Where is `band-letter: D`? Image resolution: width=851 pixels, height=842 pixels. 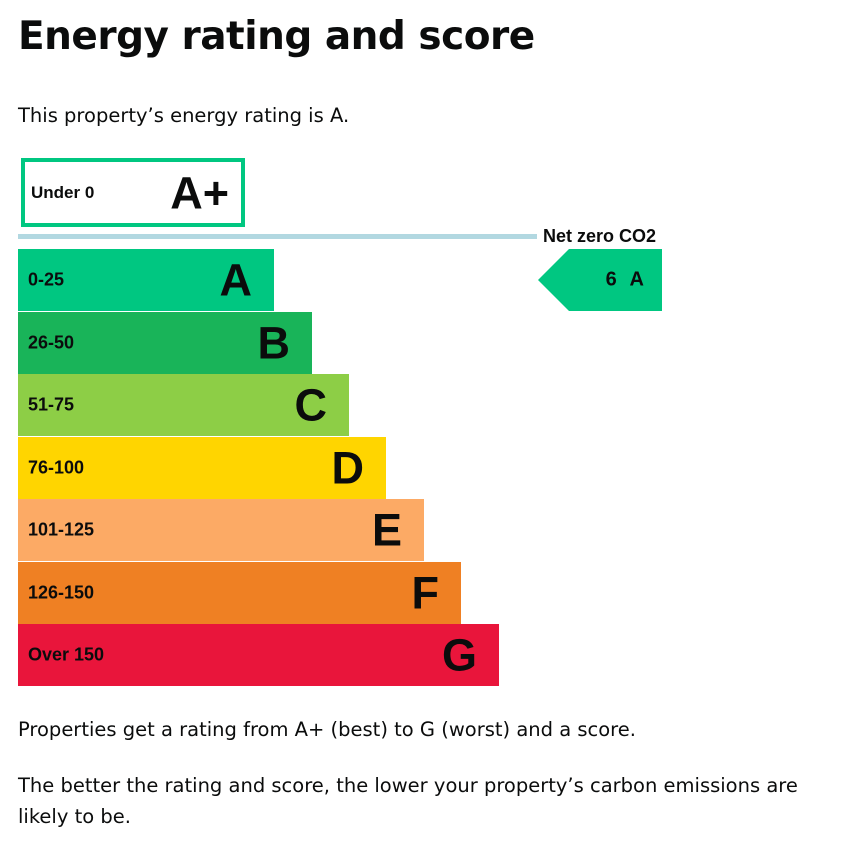 band-letter: D is located at coordinates (348, 467).